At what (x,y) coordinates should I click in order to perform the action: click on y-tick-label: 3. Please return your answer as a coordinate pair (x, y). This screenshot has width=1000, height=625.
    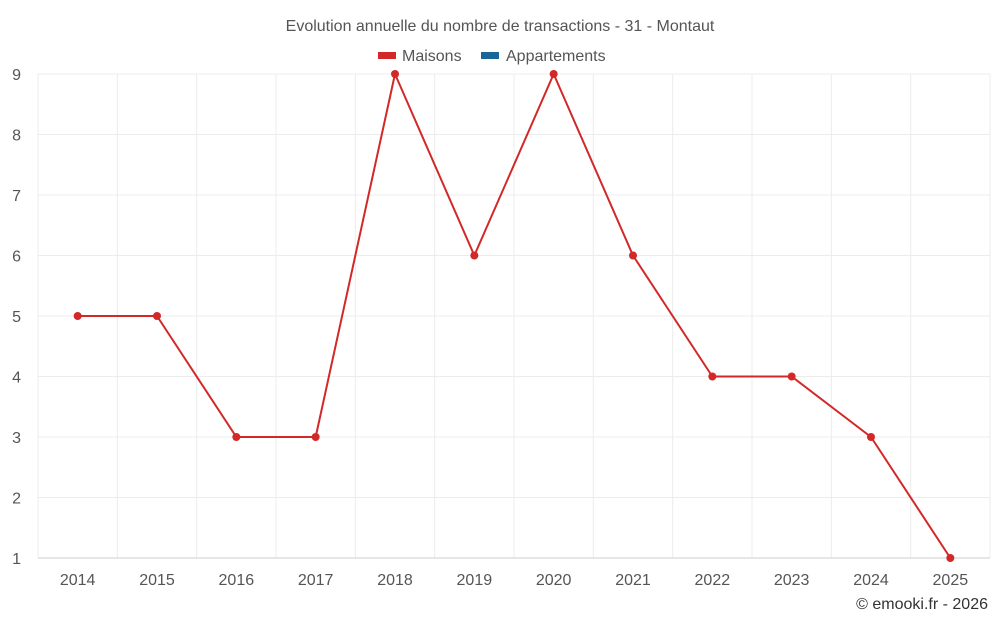
    Looking at the image, I should click on (16, 438).